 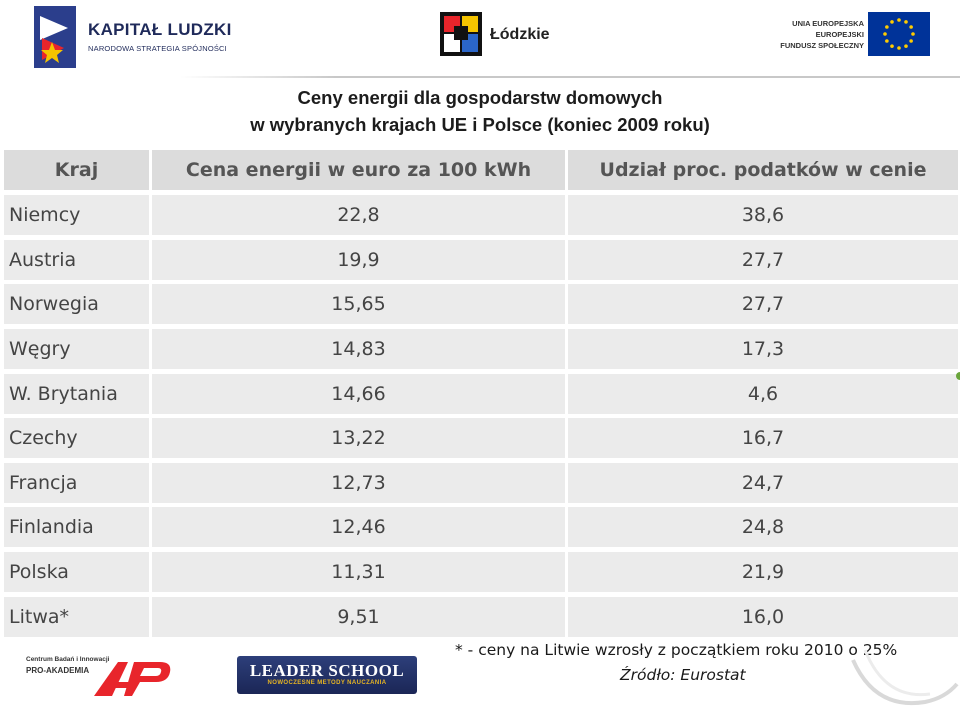 I want to click on pro-akademia-logo: Centrum Badań i Innowacji PRO-AKADEMIA, so click(x=99, y=677).